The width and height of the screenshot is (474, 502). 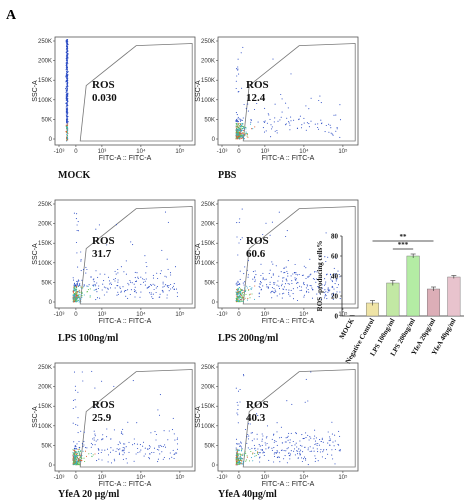 I want to click on y-tick-label: 100K, so click(x=45, y=427).